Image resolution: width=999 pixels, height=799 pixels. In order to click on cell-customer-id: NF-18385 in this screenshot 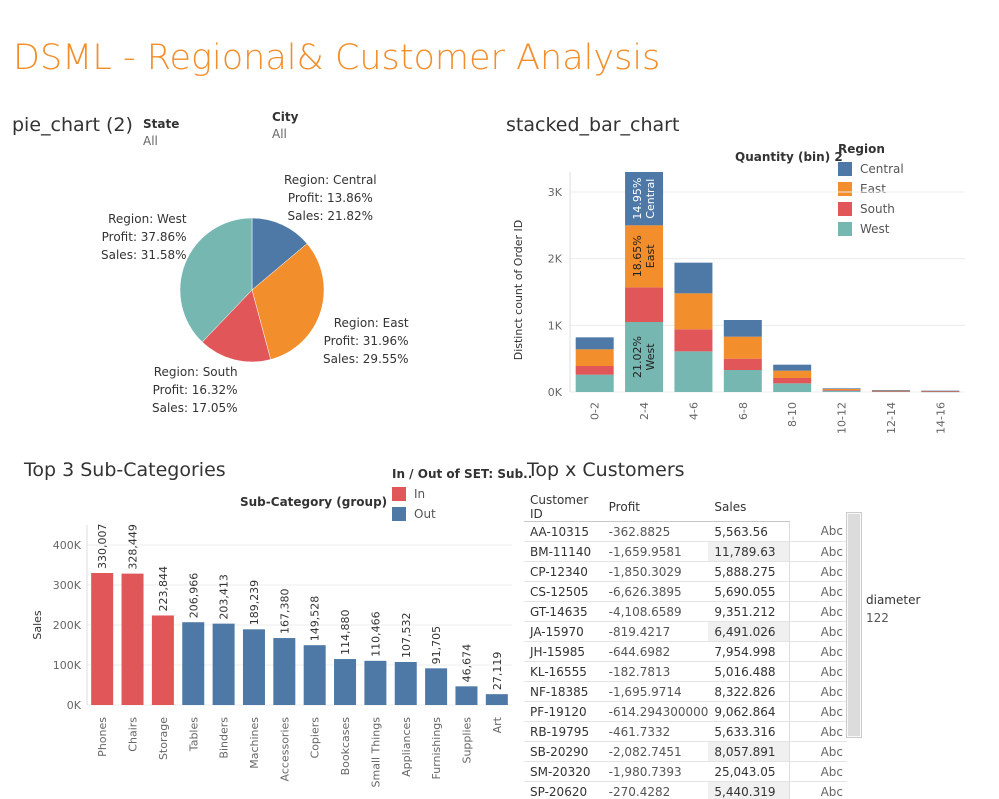, I will do `click(563, 691)`.